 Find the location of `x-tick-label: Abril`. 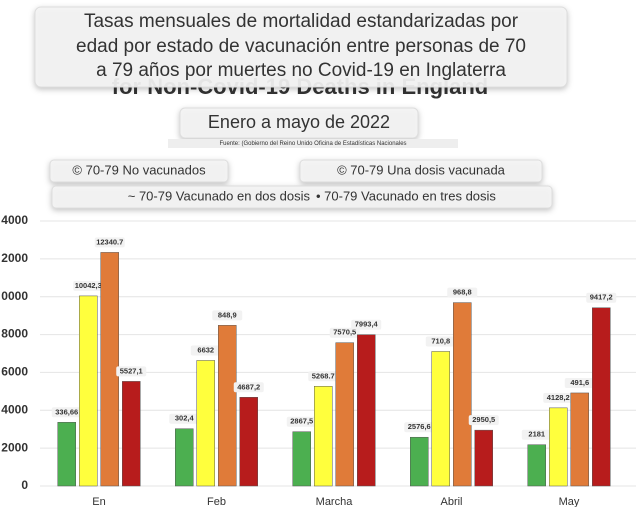

x-tick-label: Abril is located at coordinates (451, 501).